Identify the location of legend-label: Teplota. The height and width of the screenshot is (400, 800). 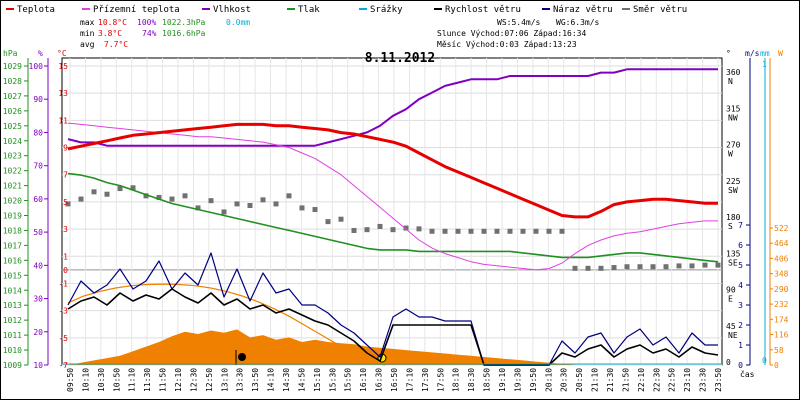
(36, 10).